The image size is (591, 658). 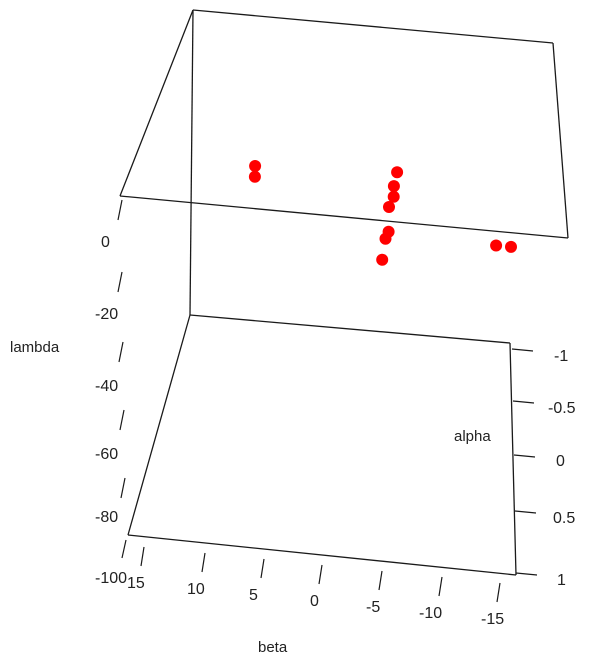 I want to click on frame-back-vertical, so click(x=191, y=162).